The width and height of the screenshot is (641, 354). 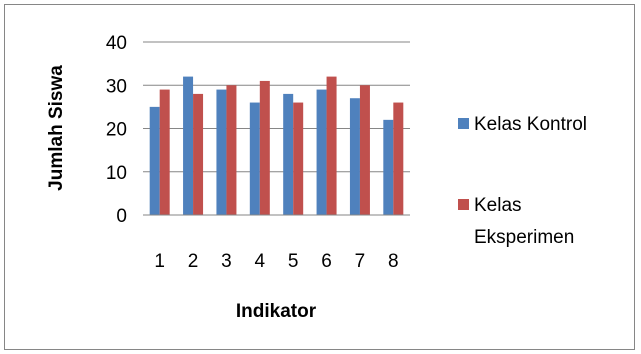 I want to click on x-tick-label: 4, so click(x=260, y=261).